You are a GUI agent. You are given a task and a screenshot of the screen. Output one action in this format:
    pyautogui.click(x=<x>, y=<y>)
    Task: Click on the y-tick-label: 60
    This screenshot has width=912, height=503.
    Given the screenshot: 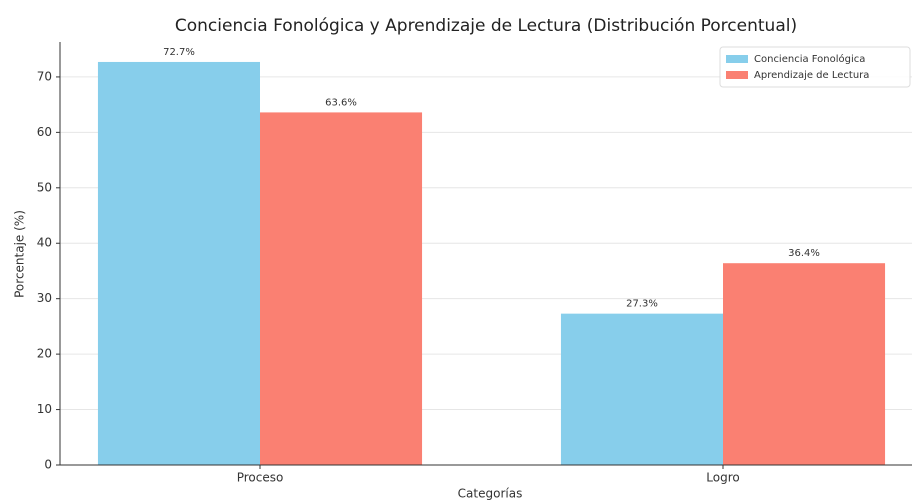 What is the action you would take?
    pyautogui.click(x=44, y=132)
    